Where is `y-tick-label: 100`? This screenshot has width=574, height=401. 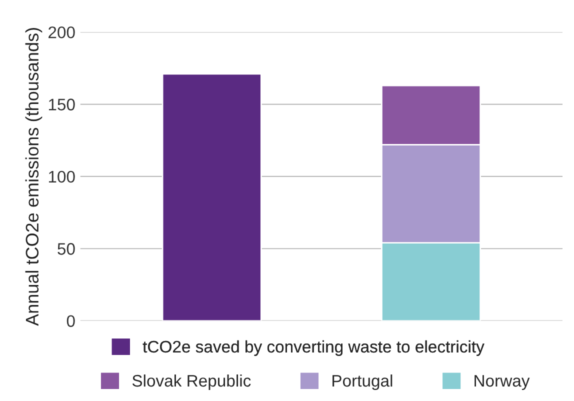
y-tick-label: 100 is located at coordinates (61, 176).